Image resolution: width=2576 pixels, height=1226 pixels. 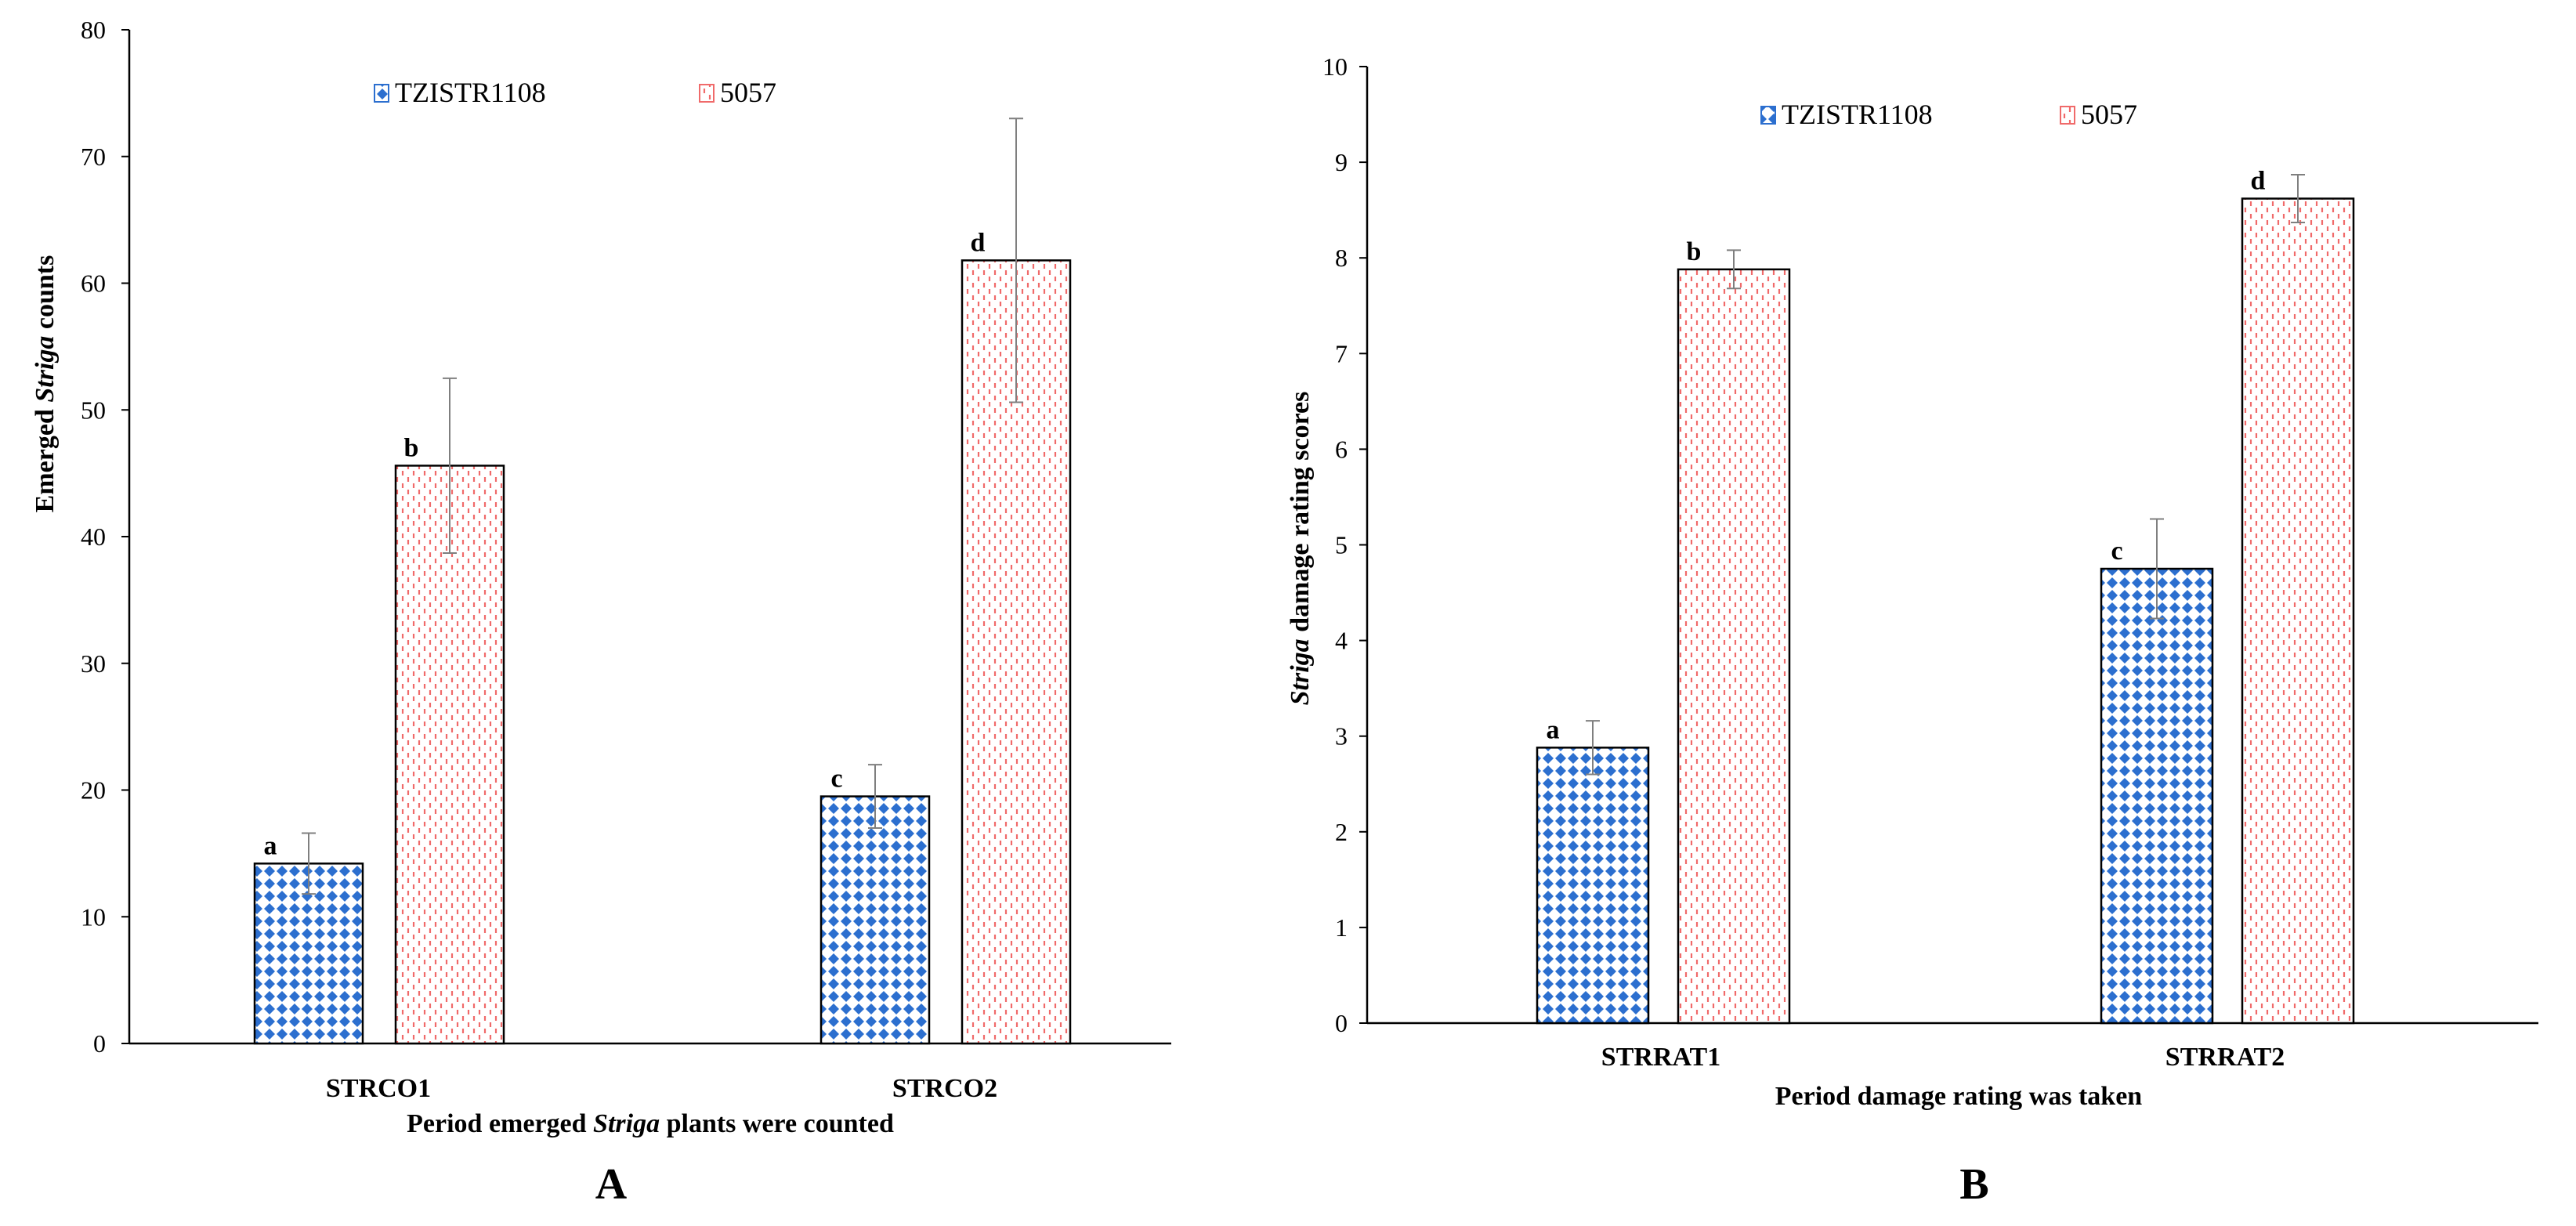 I want to click on panel-b-x-axis-label-text: Period damage rating was taken, so click(x=1959, y=1096).